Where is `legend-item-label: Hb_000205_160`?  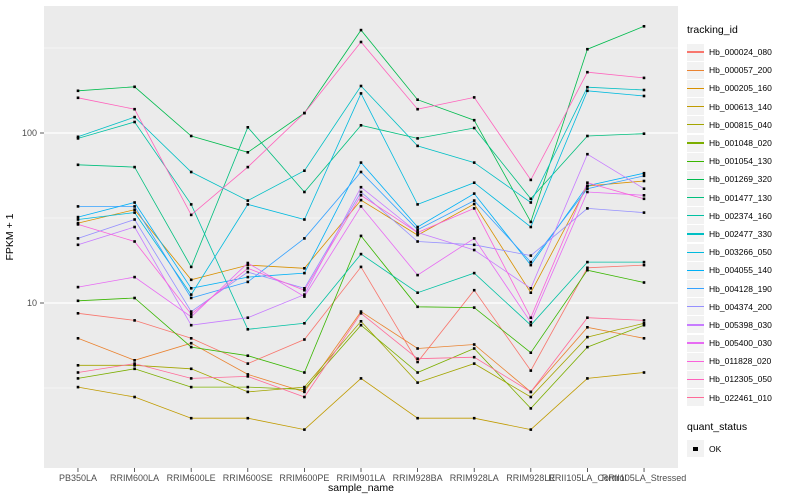
legend-item-label: Hb_000205_160 is located at coordinates (740, 88).